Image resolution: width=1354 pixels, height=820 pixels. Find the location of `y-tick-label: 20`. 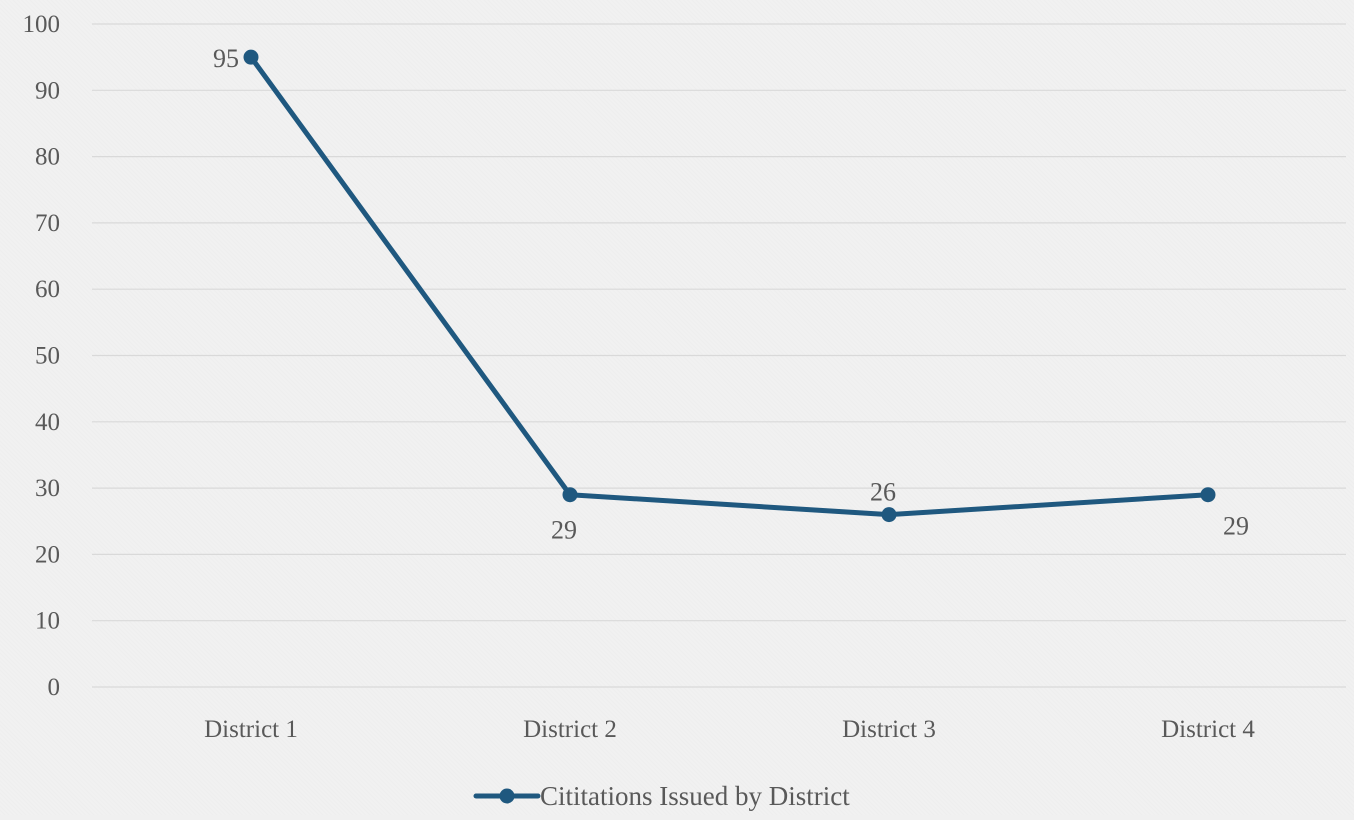

y-tick-label: 20 is located at coordinates (47, 554).